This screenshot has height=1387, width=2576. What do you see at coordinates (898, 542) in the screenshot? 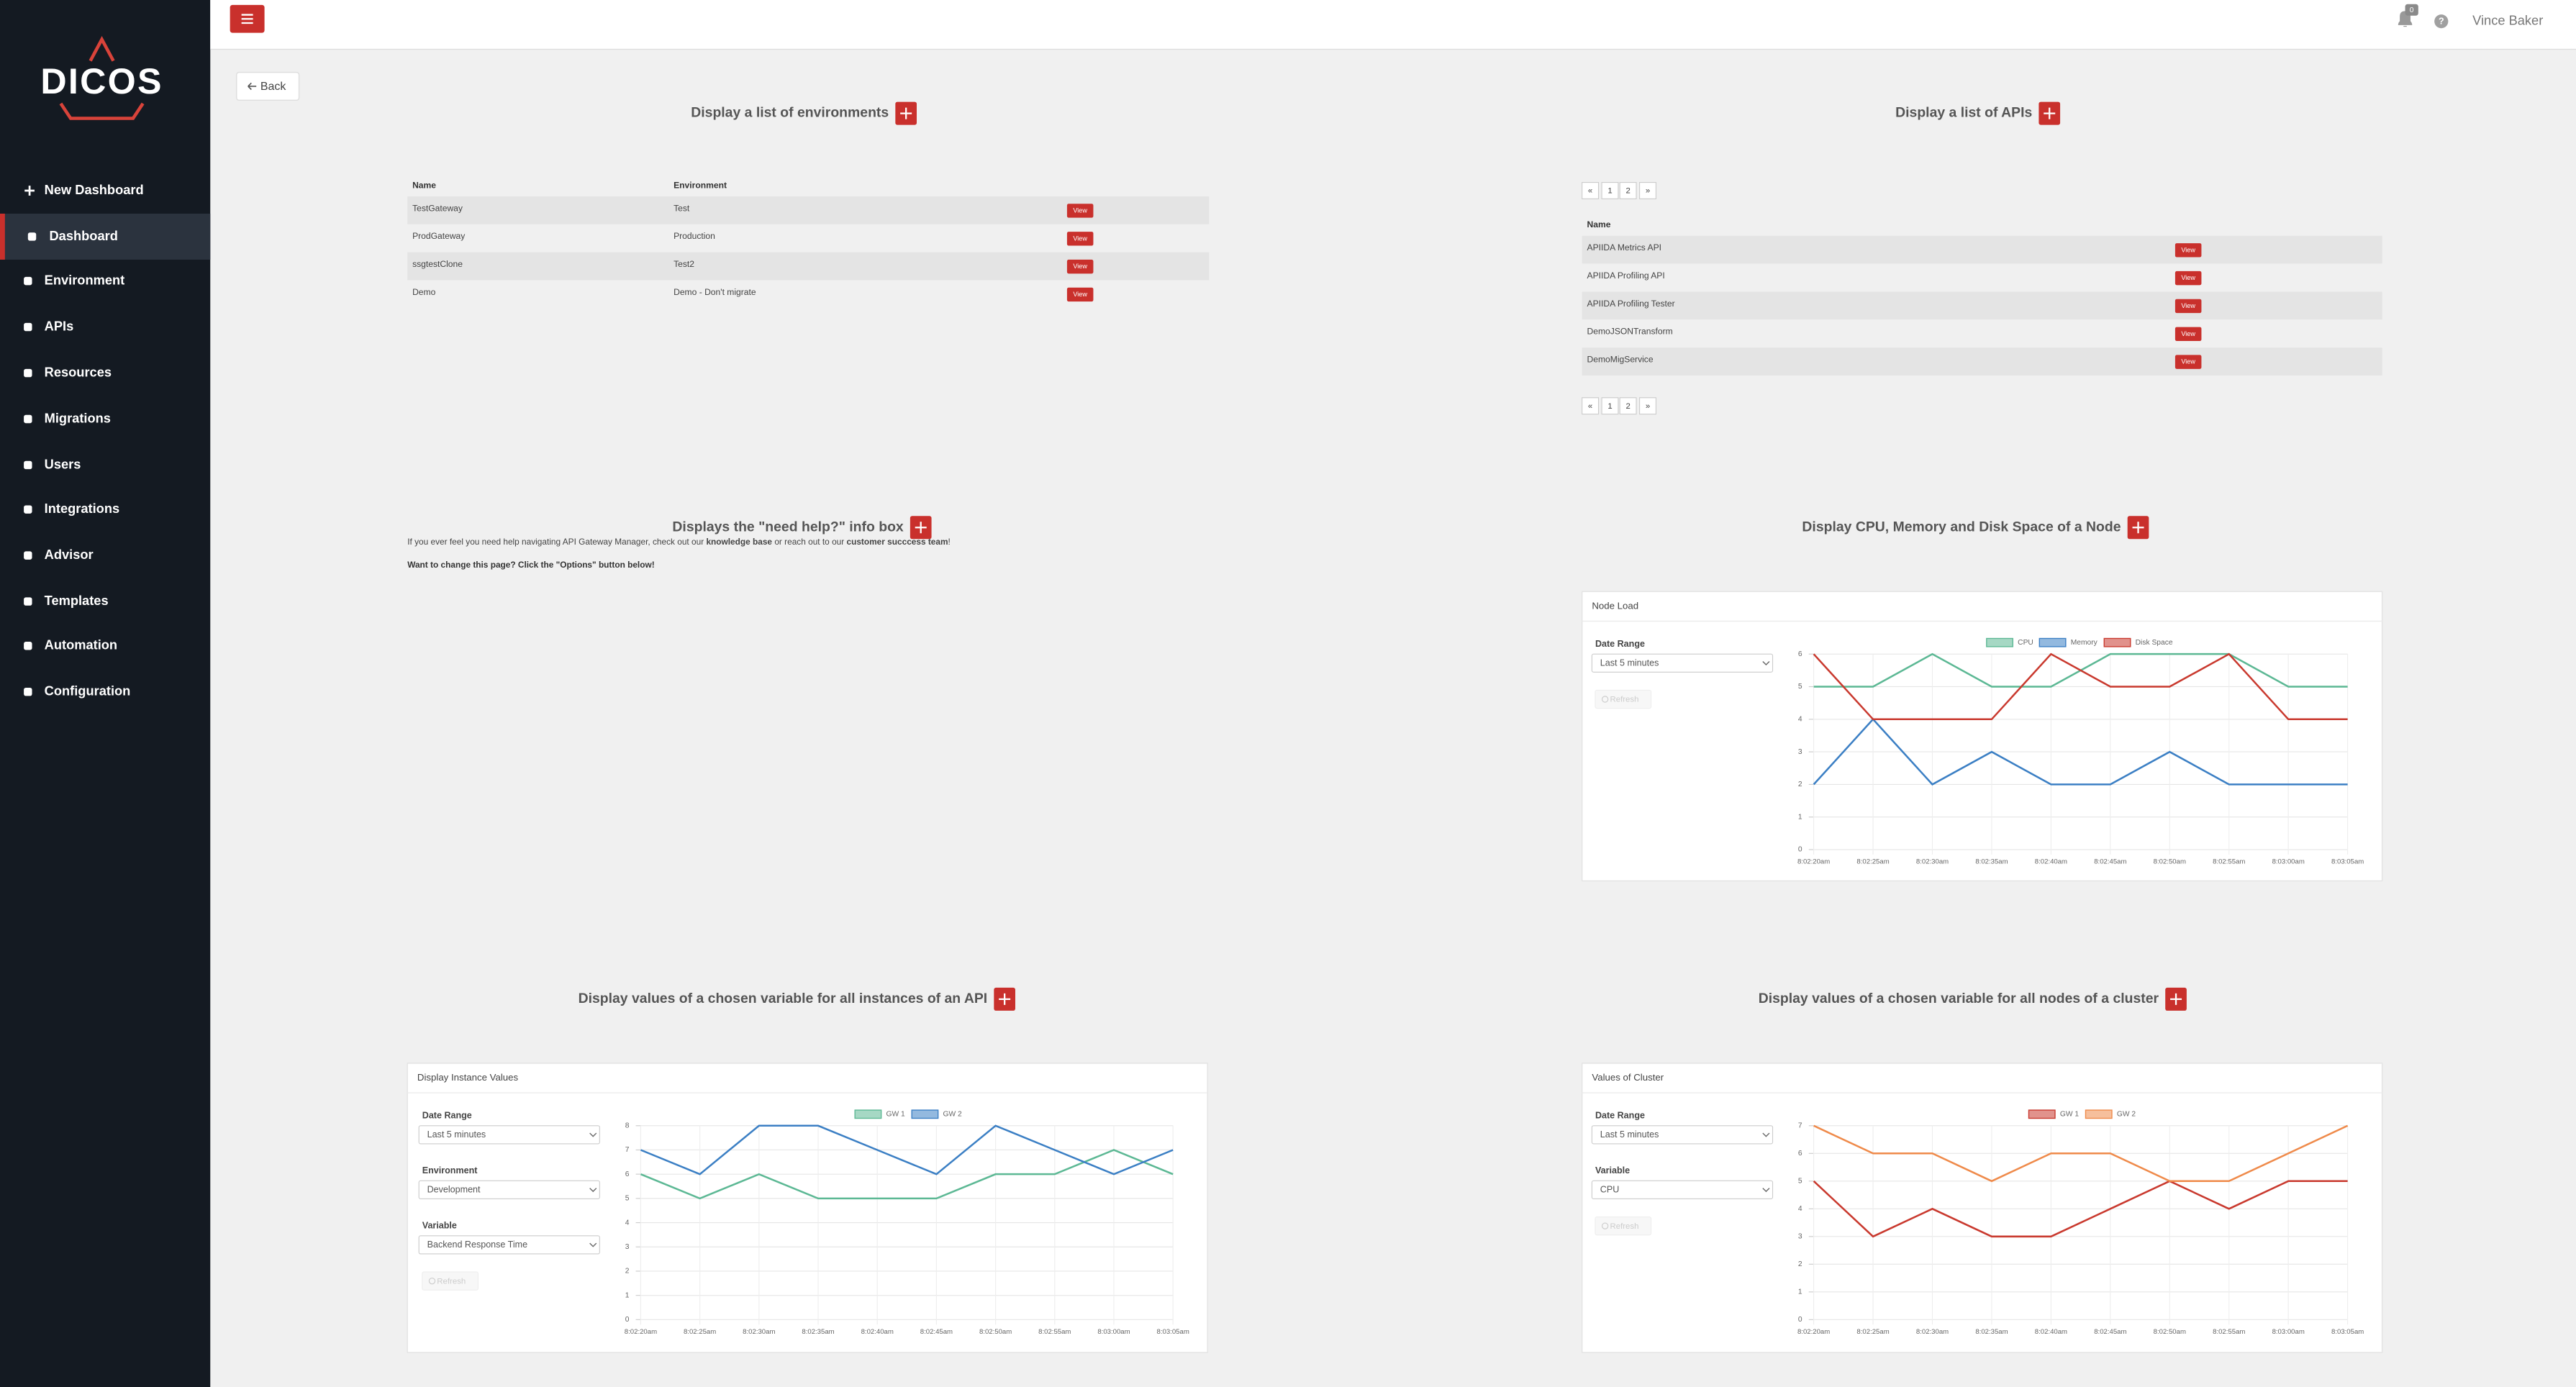
I see `help-text-part: customer succcess team` at bounding box center [898, 542].